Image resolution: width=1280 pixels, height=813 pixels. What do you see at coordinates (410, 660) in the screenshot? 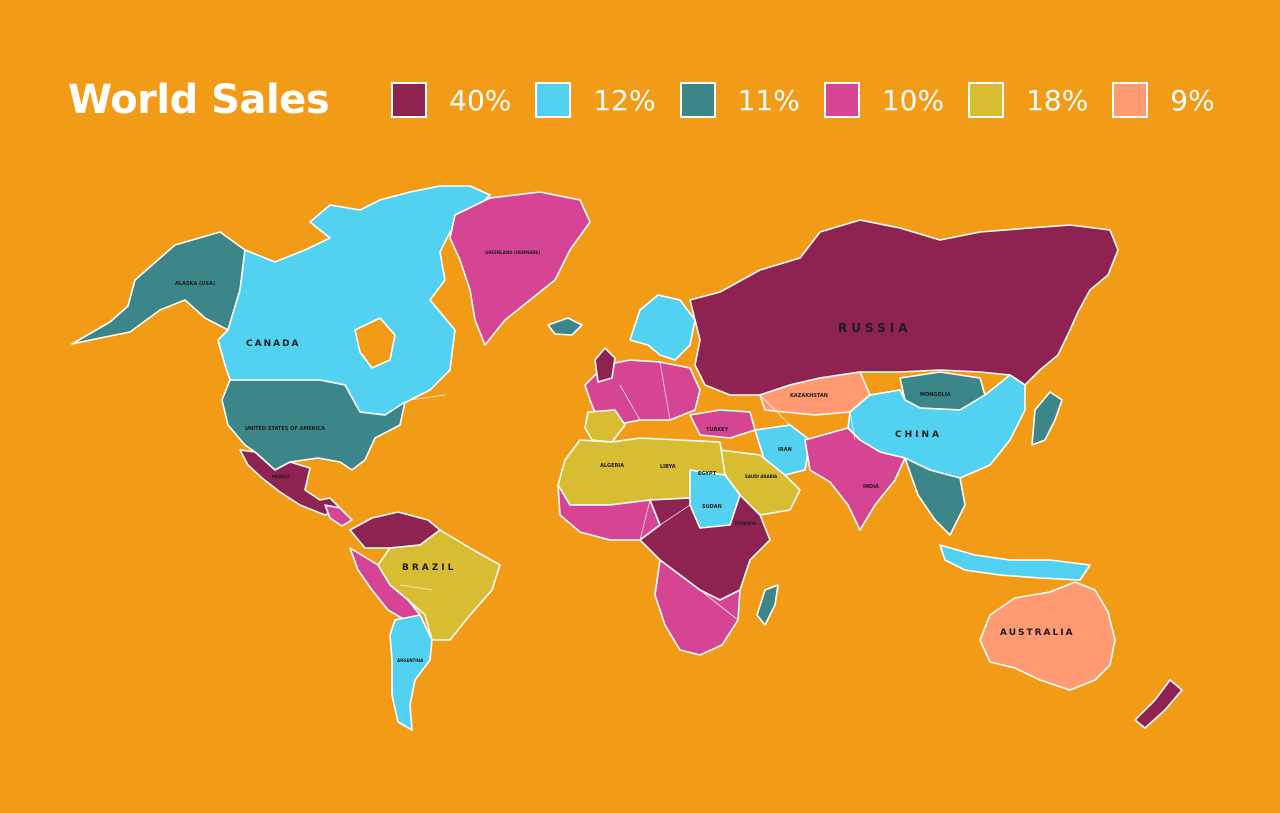
I see `map-label-argentina: ARGENTINA` at bounding box center [410, 660].